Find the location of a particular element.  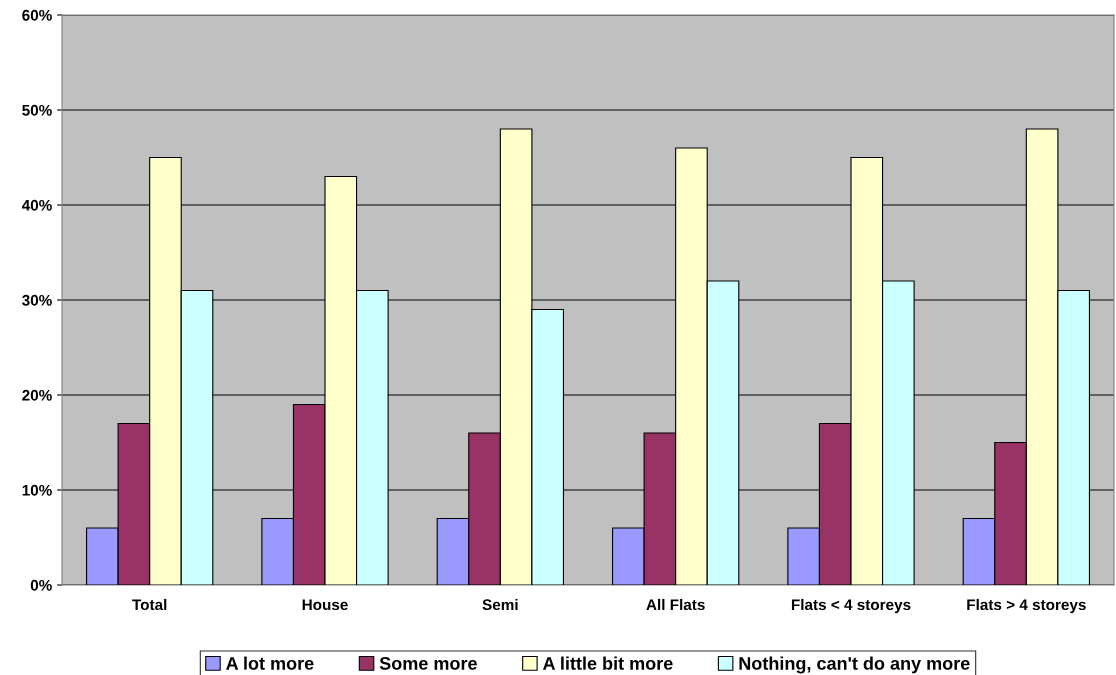

legend-label: Nothing, can't do any more is located at coordinates (854, 665).